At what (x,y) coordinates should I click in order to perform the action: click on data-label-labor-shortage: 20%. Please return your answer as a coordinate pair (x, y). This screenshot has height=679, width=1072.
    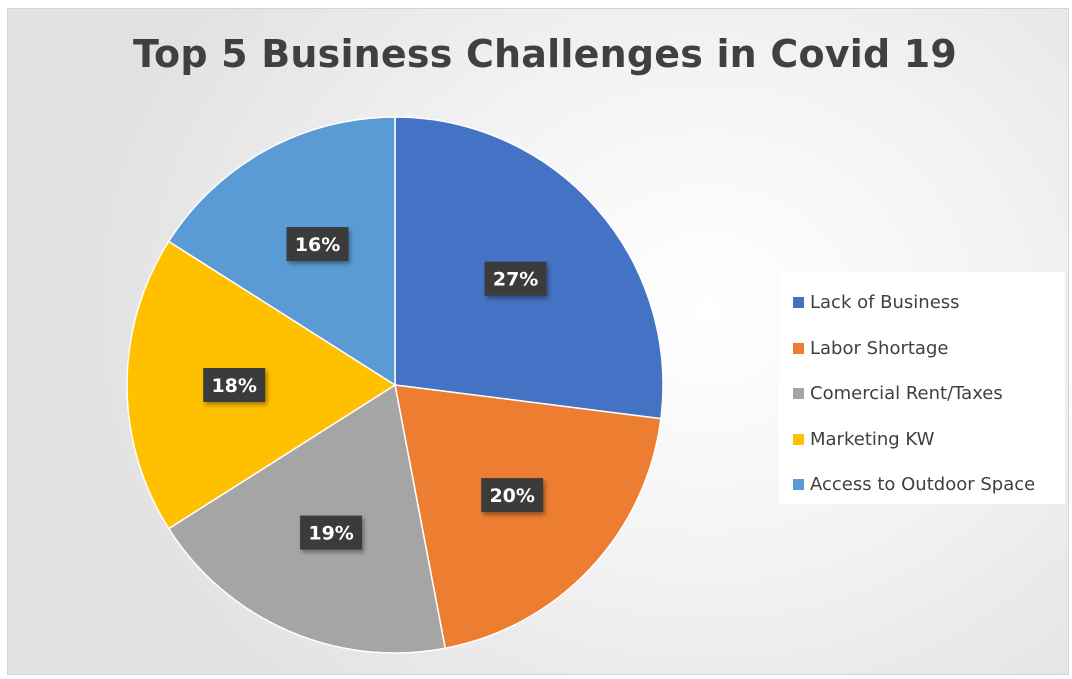
    Looking at the image, I should click on (512, 495).